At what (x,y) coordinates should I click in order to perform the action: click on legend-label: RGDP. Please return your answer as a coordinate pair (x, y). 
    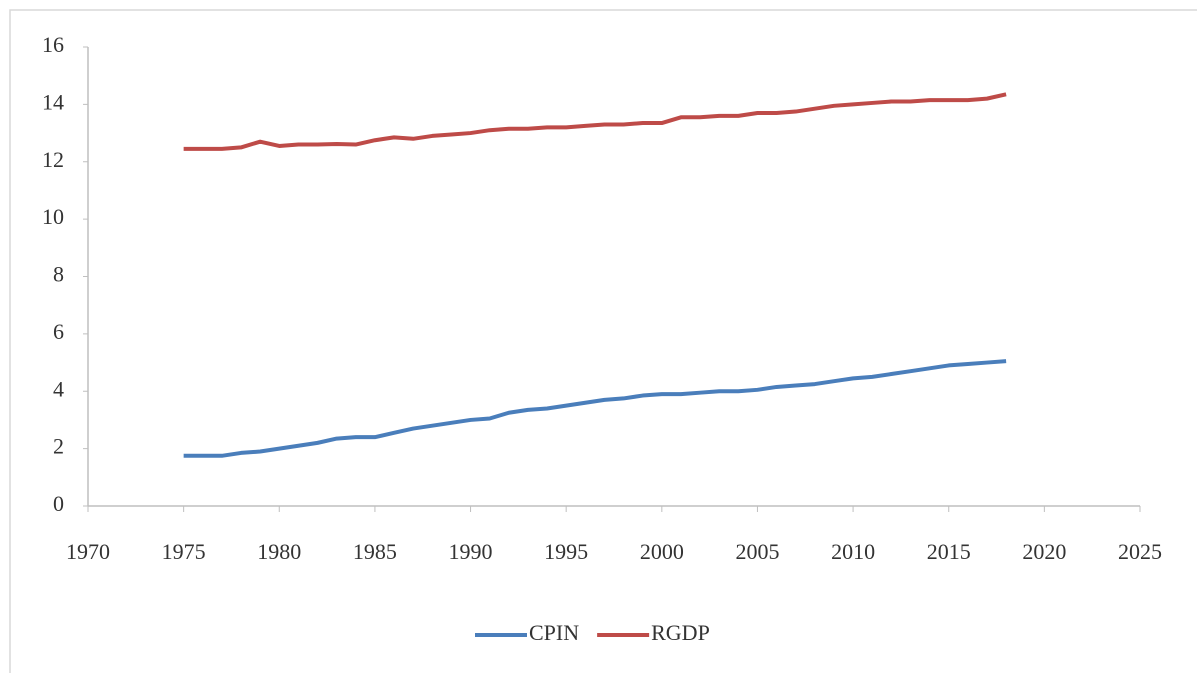
    Looking at the image, I should click on (680, 632).